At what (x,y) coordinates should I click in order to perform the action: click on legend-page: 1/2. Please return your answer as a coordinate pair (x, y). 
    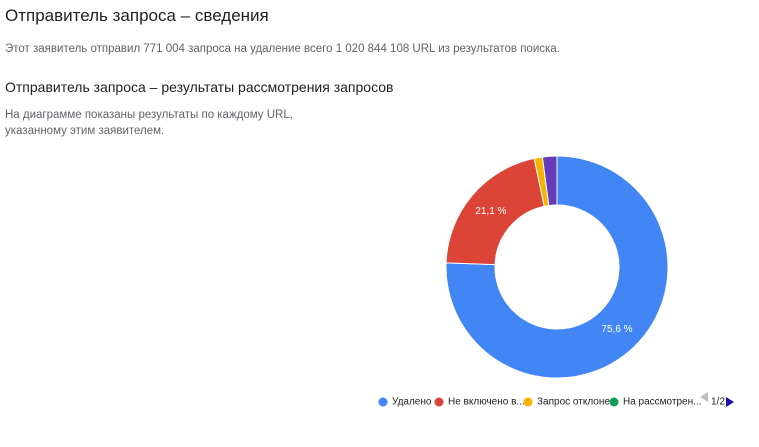
    Looking at the image, I should click on (718, 402).